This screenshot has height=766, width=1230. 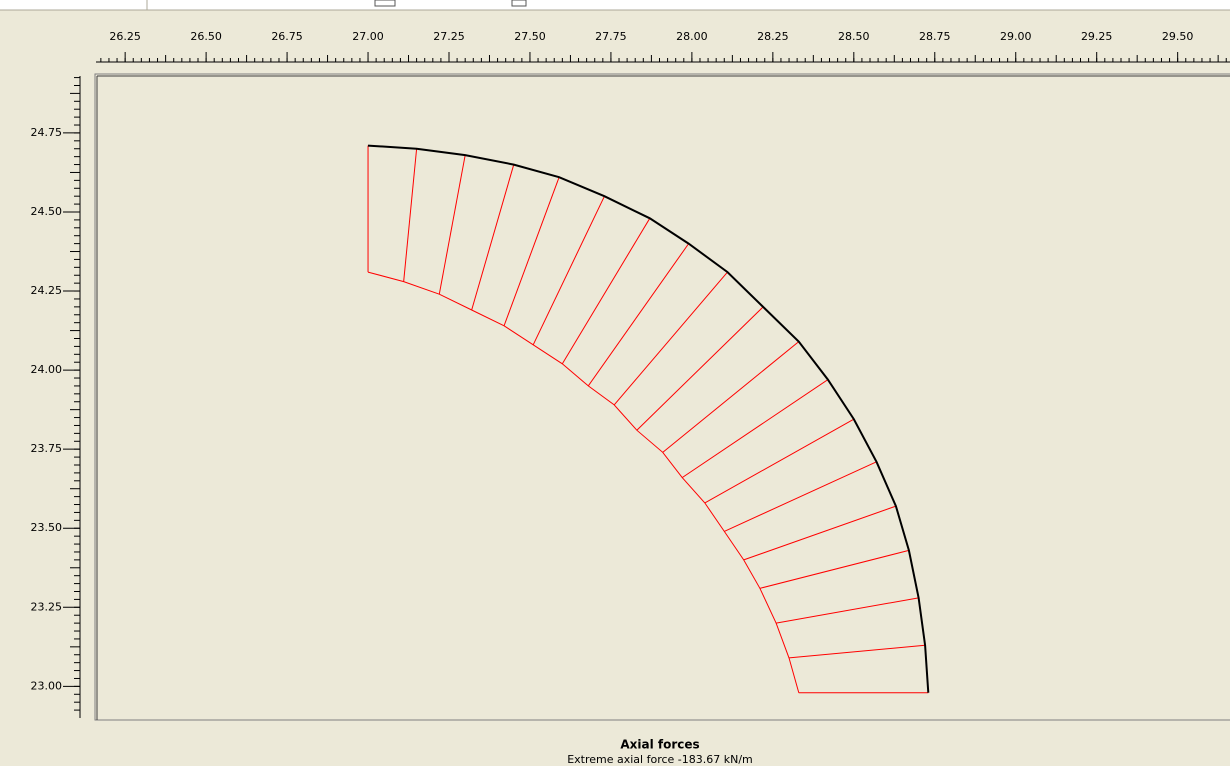 I want to click on y-tick-label: 24.25, so click(x=47, y=290).